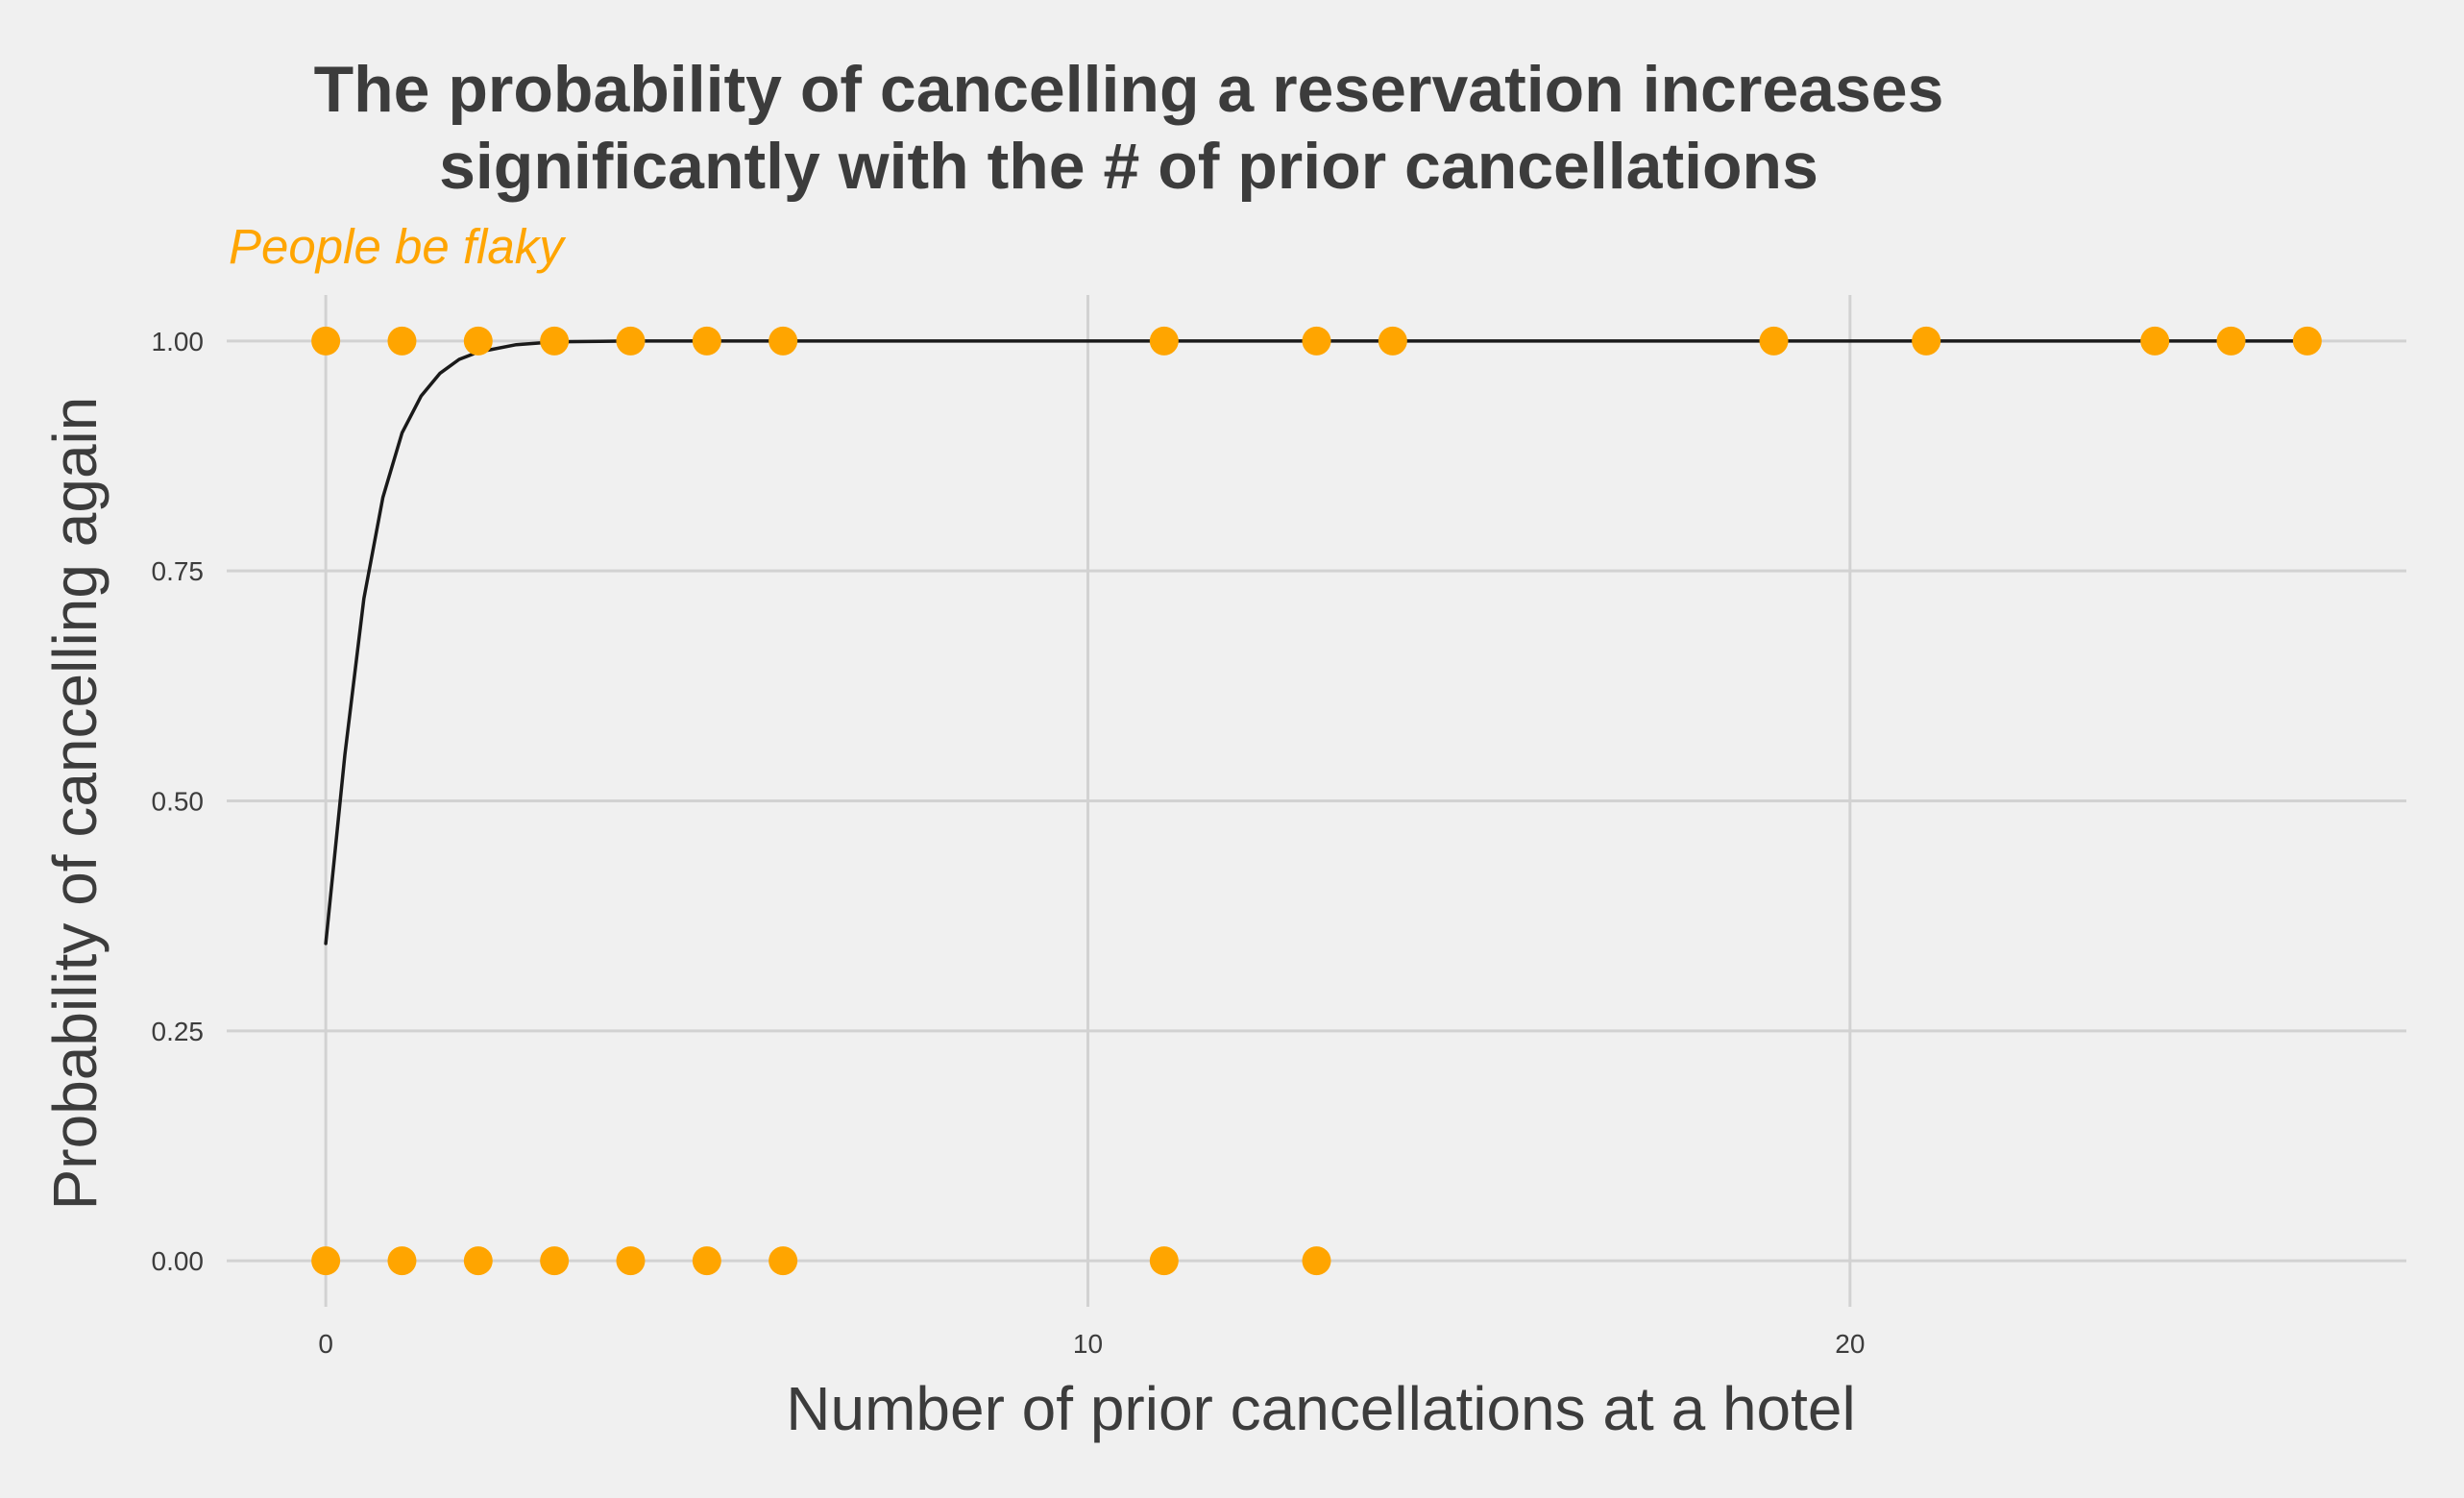 The width and height of the screenshot is (2464, 1498). I want to click on y-tick-label: 0.50, so click(178, 802).